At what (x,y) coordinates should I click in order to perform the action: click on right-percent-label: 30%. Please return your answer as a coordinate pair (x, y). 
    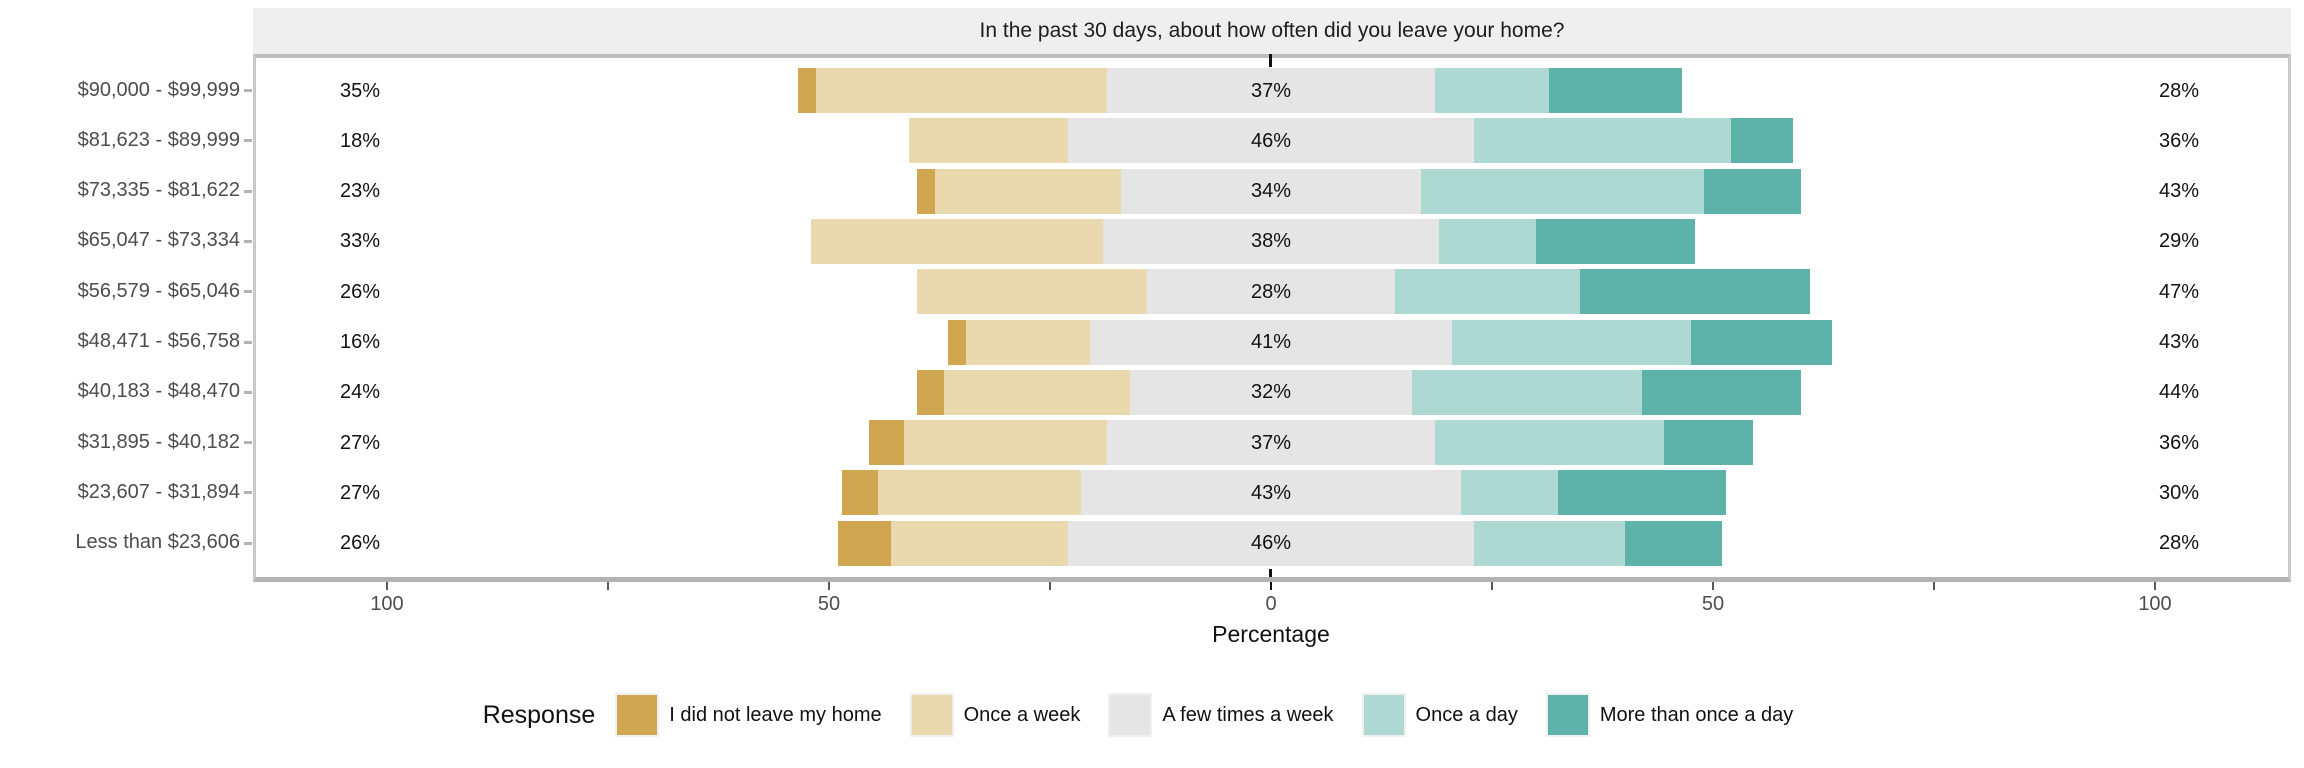
    Looking at the image, I should click on (2179, 492).